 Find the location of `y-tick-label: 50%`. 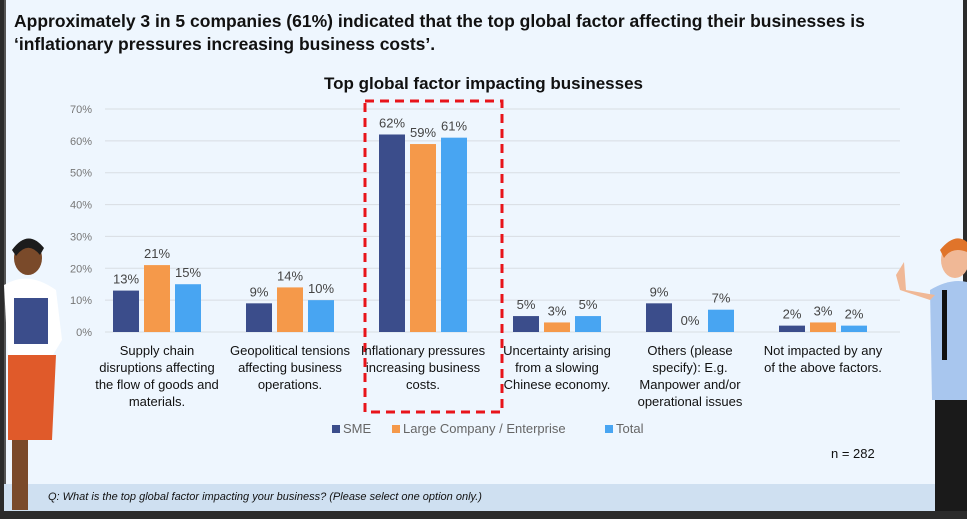

y-tick-label: 50% is located at coordinates (81, 174).